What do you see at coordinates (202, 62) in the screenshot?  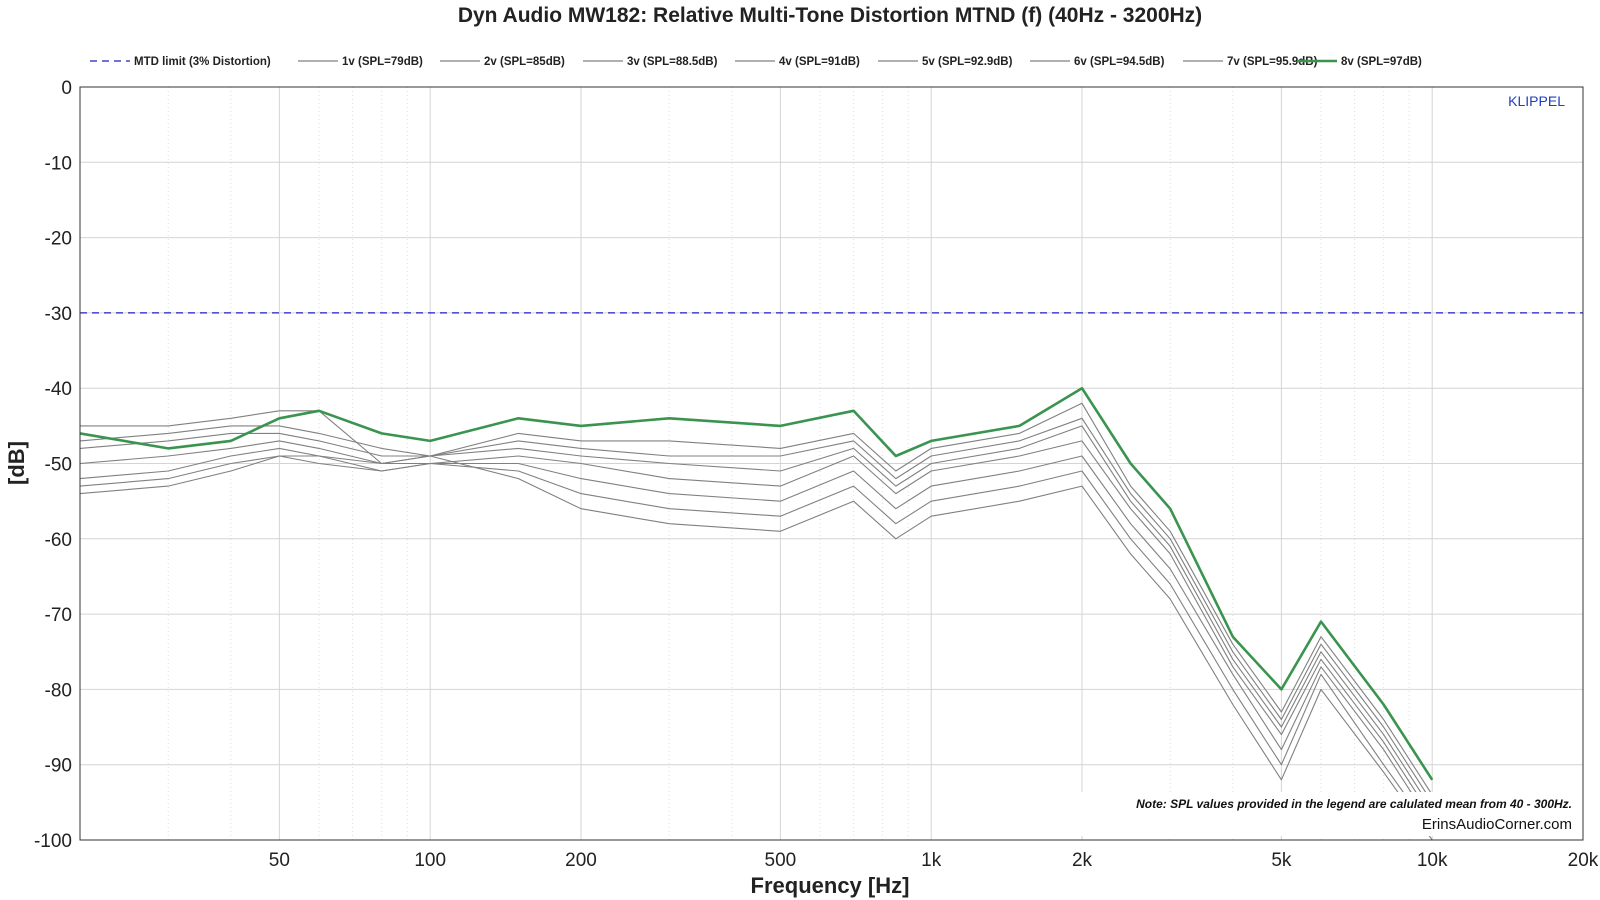 I see `legend-entry: MTD limit (3% Distortion)` at bounding box center [202, 62].